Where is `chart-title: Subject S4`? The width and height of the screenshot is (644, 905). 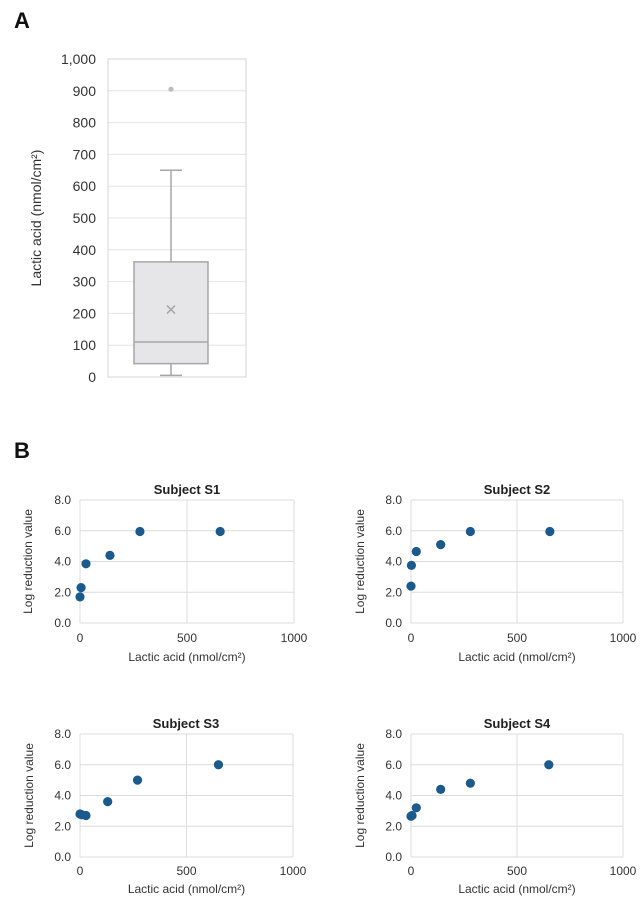
chart-title: Subject S4 is located at coordinates (517, 723).